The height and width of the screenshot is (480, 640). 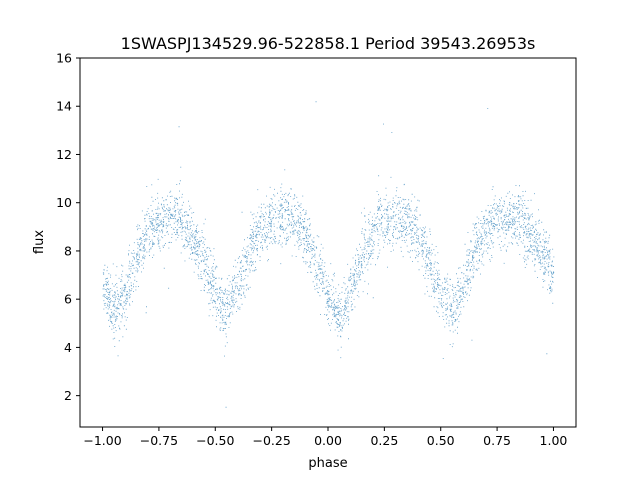 What do you see at coordinates (102, 440) in the screenshot?
I see `x-tick-label: −1.00` at bounding box center [102, 440].